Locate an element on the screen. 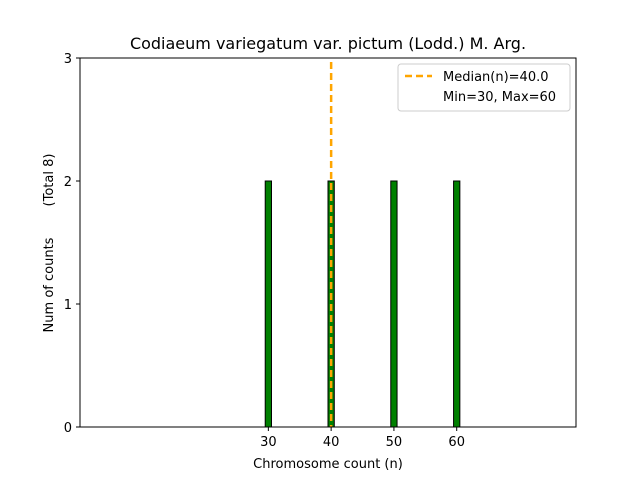  legend-entry-minmax: Min=30, Max=60 is located at coordinates (499, 97).